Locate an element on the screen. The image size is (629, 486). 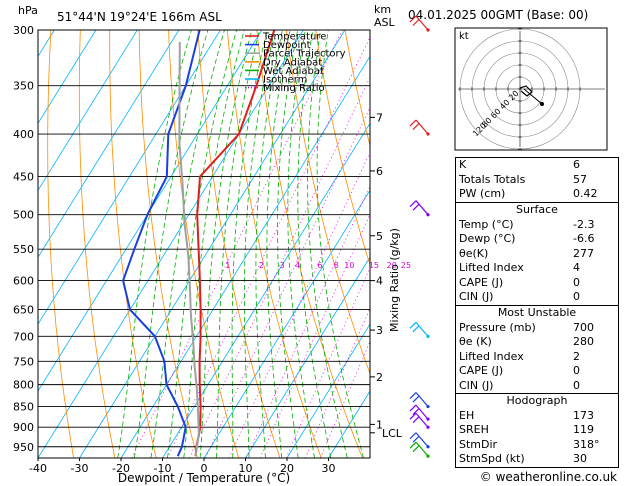
x-tick-label: 30 is located at coordinates (329, 468).